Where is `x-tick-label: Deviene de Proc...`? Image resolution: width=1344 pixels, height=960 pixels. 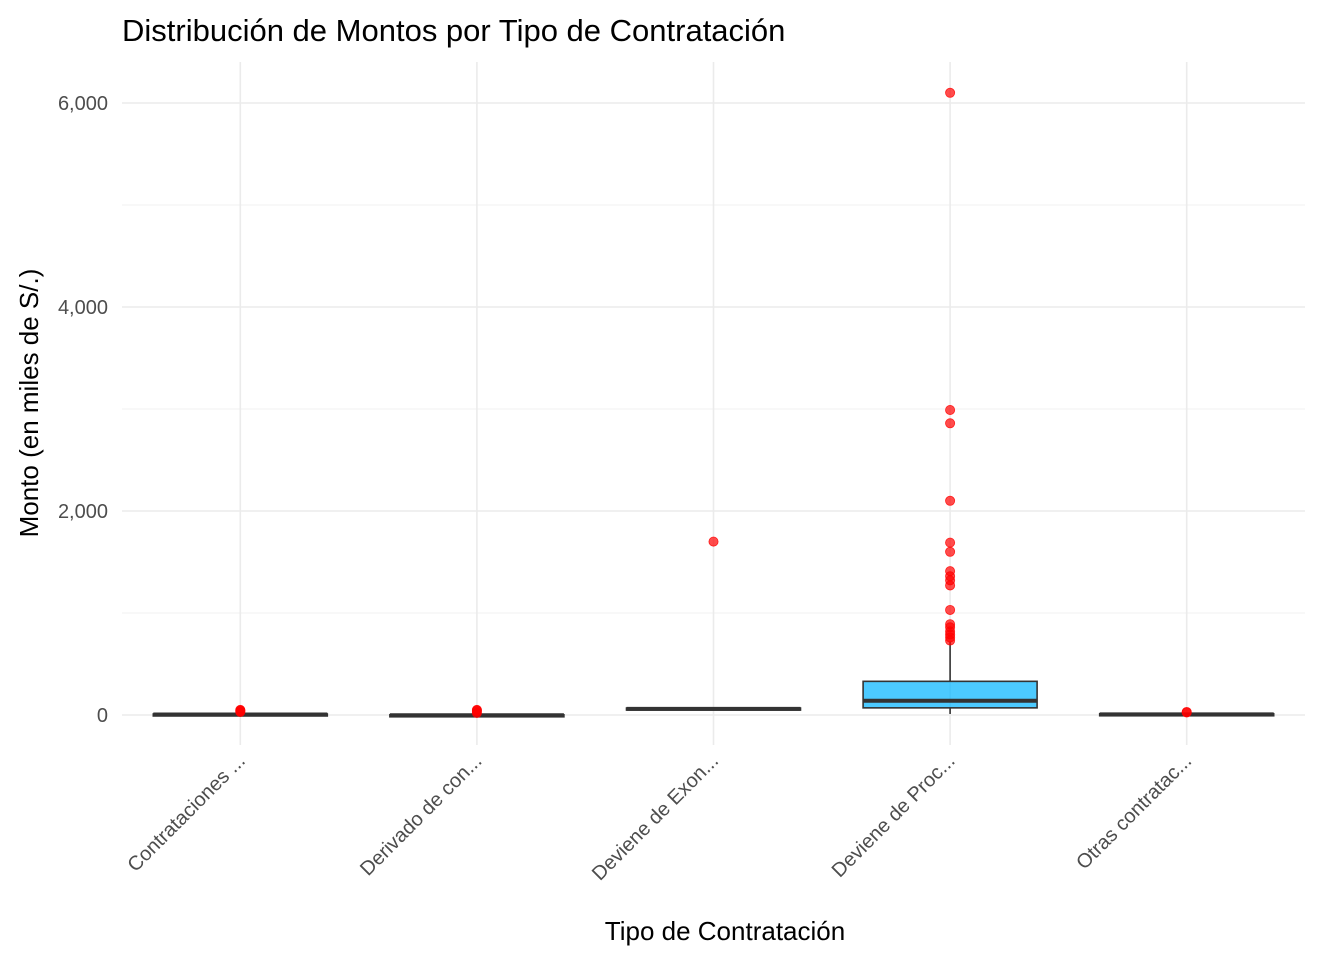
x-tick-label: Deviene de Proc... is located at coordinates (894, 816).